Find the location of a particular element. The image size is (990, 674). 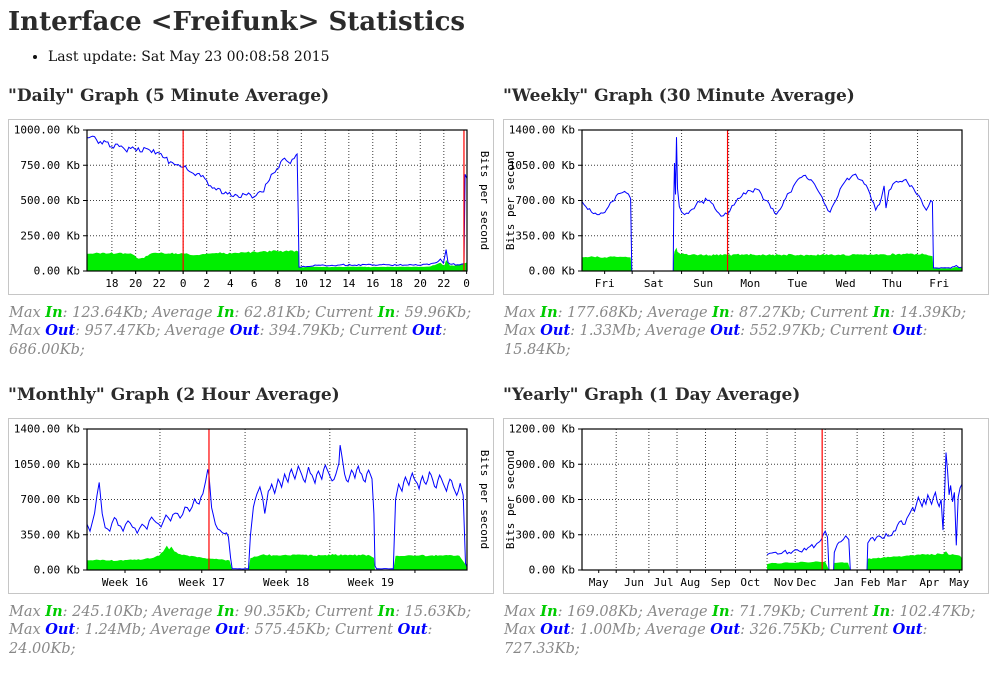

x-tick-label: 4 is located at coordinates (230, 283).